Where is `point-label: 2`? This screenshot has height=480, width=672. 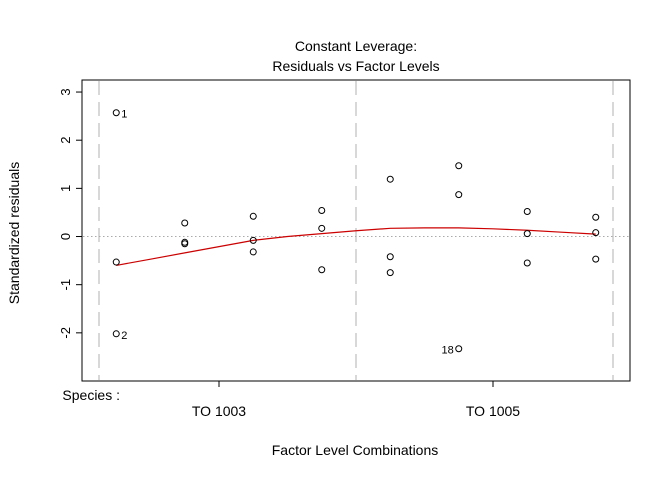
point-label: 2 is located at coordinates (124, 336).